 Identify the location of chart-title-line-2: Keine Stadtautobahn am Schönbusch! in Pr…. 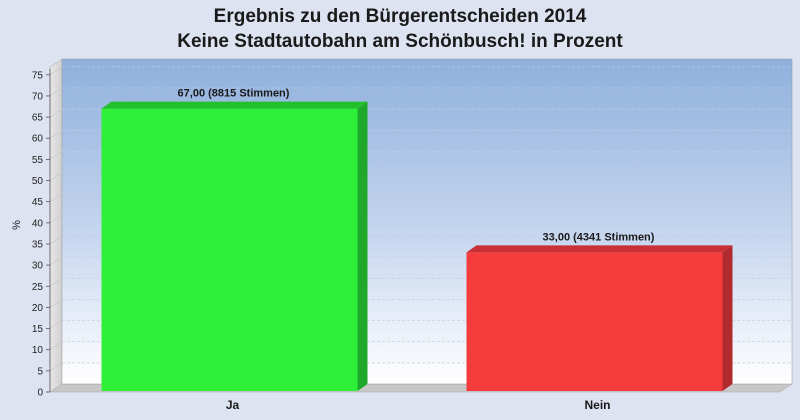
(400, 41).